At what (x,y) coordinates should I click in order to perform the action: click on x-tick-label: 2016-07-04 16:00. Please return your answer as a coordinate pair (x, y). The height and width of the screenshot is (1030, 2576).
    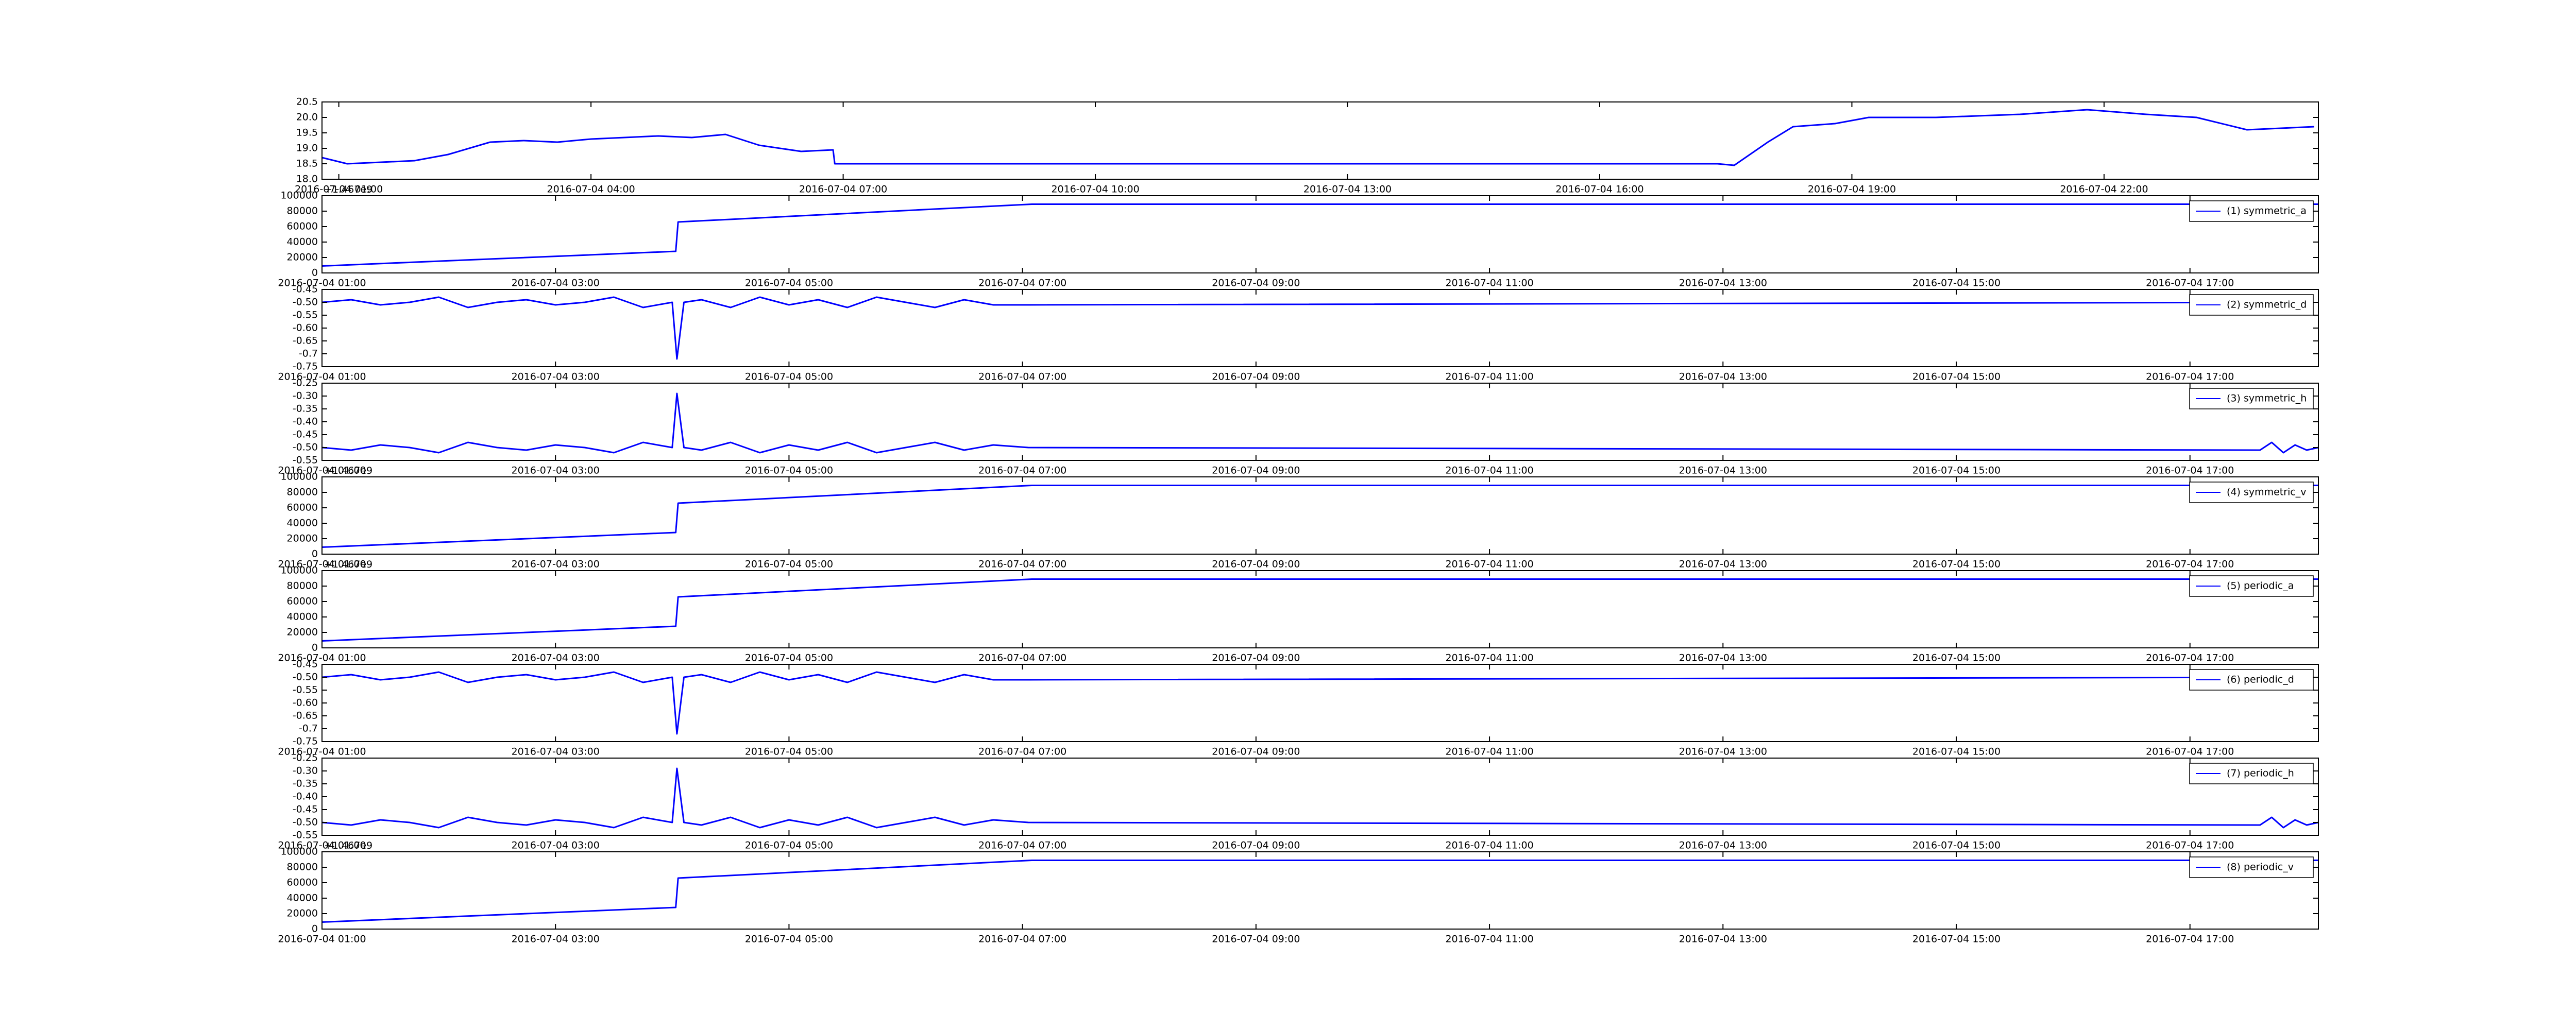
    Looking at the image, I should click on (1599, 189).